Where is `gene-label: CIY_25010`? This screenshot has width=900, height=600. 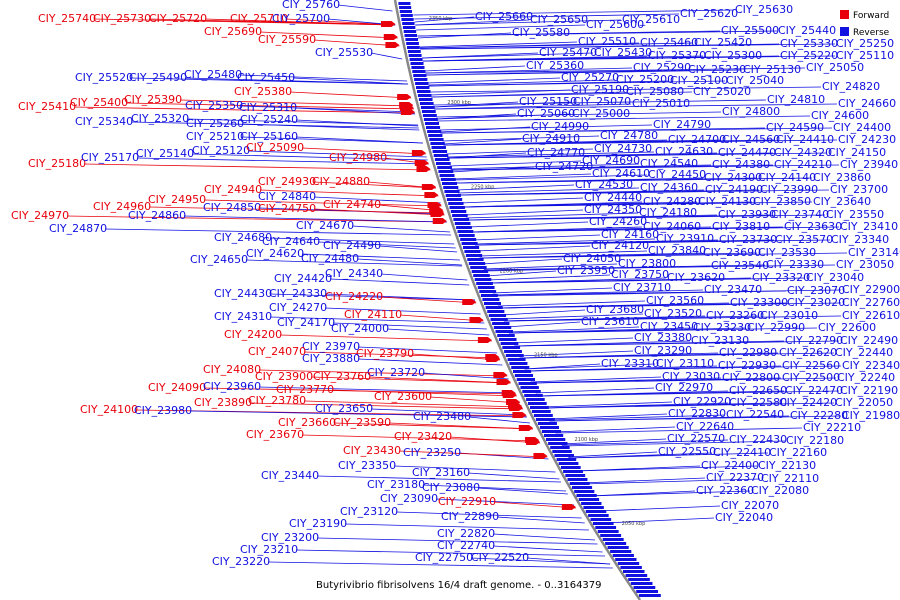 gene-label: CIY_25010 is located at coordinates (661, 103).